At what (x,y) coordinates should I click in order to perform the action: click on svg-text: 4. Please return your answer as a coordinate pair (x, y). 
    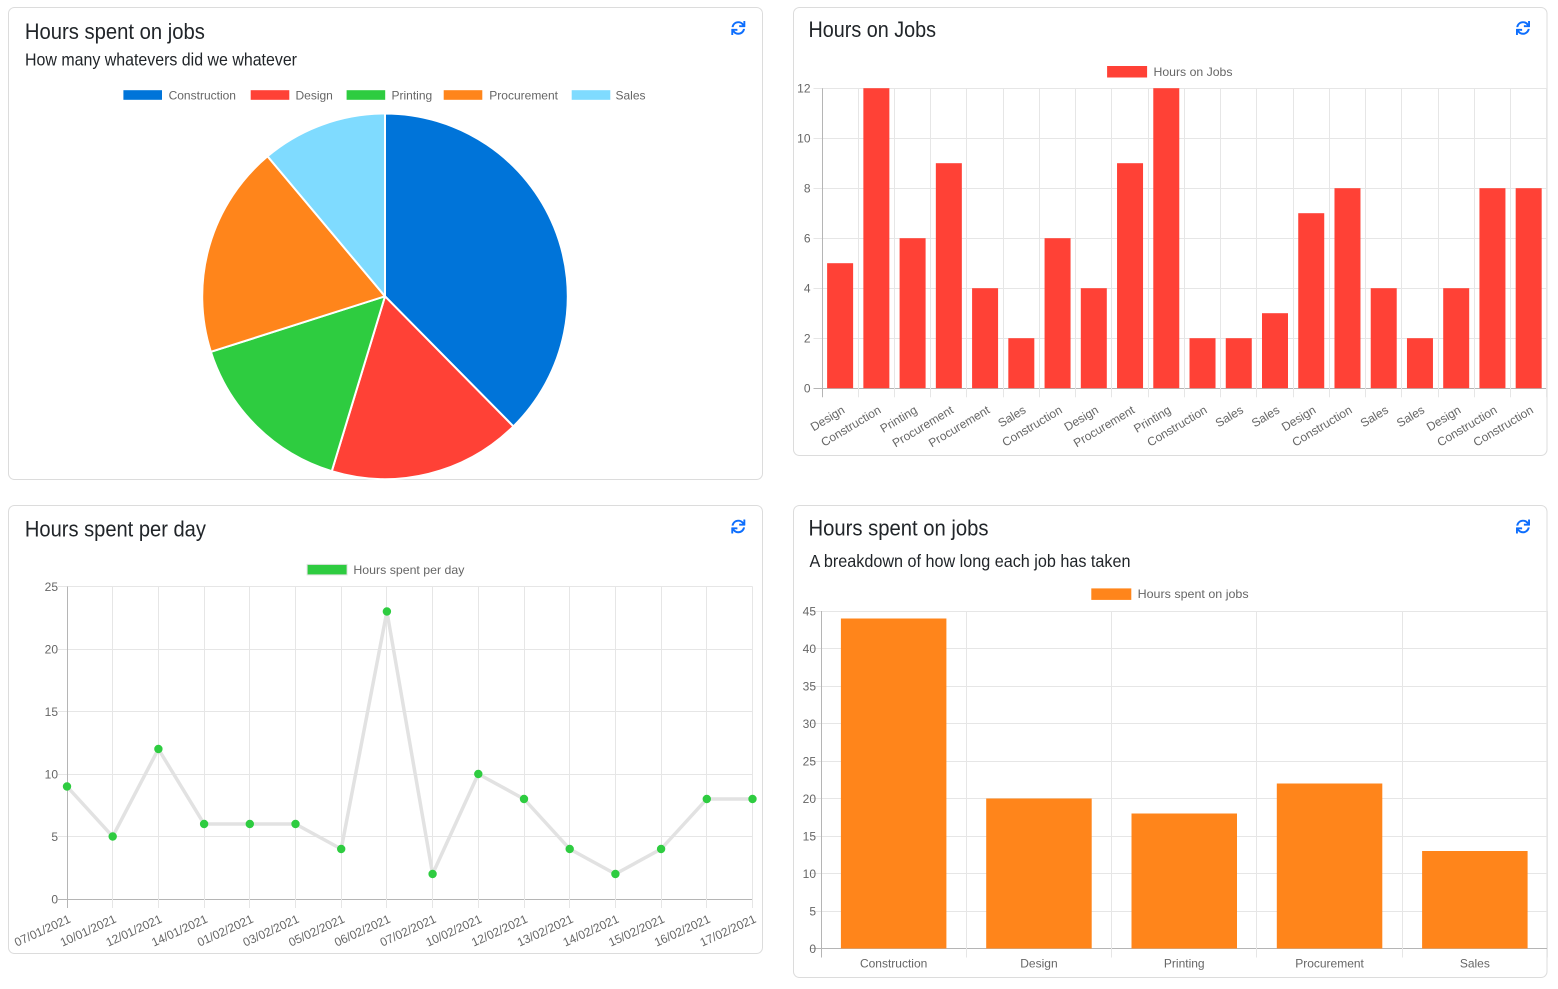
    Looking at the image, I should click on (807, 289).